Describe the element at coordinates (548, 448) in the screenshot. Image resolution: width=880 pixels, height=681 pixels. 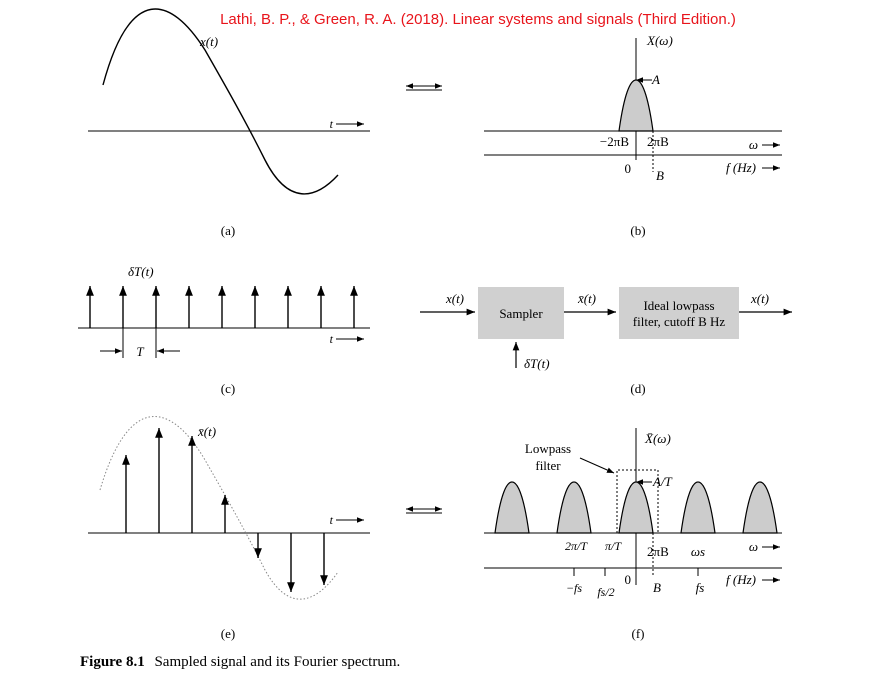
I see `lowpass-label-line1: Lowpass` at that location.